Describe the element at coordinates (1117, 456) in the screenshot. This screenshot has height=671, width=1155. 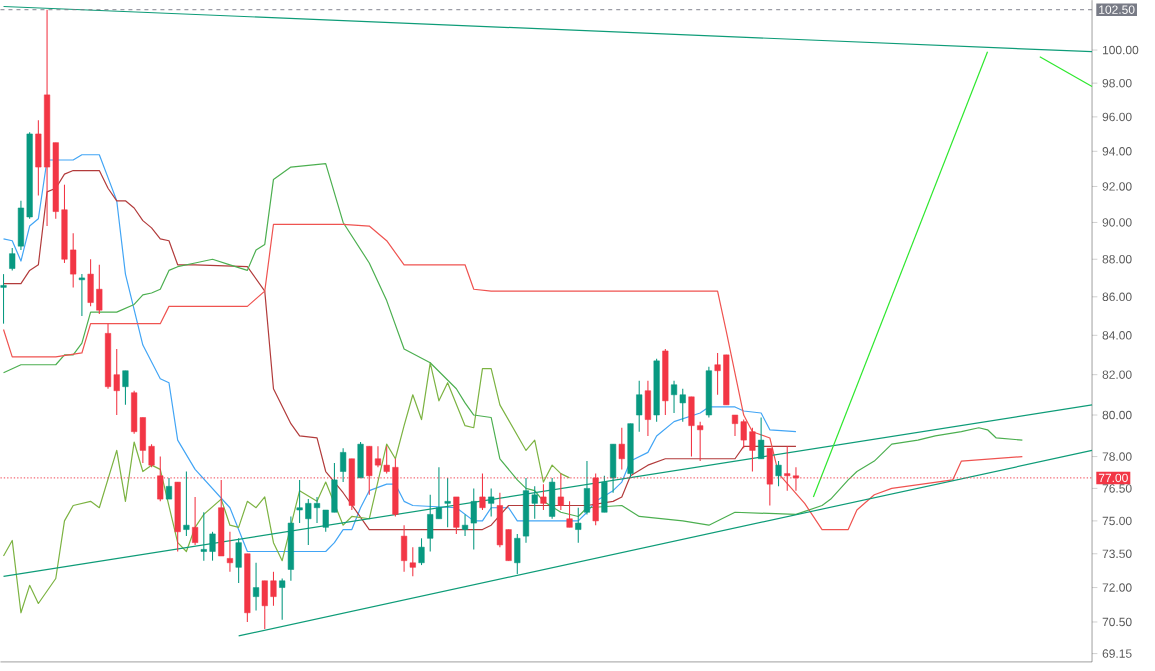
I see `y-tick-label: 78.00` at that location.